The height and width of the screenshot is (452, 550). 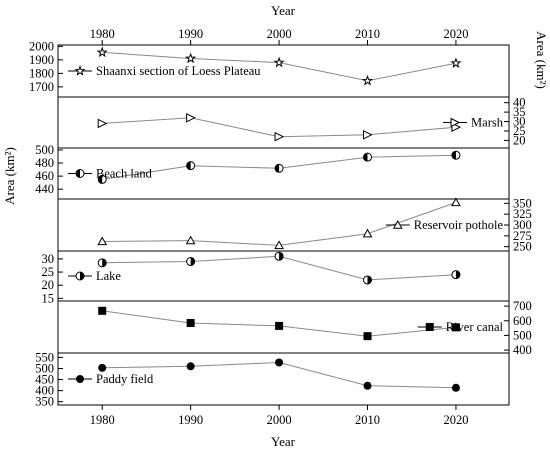 What do you see at coordinates (191, 117) in the screenshot?
I see `data-point-marsh-1990` at bounding box center [191, 117].